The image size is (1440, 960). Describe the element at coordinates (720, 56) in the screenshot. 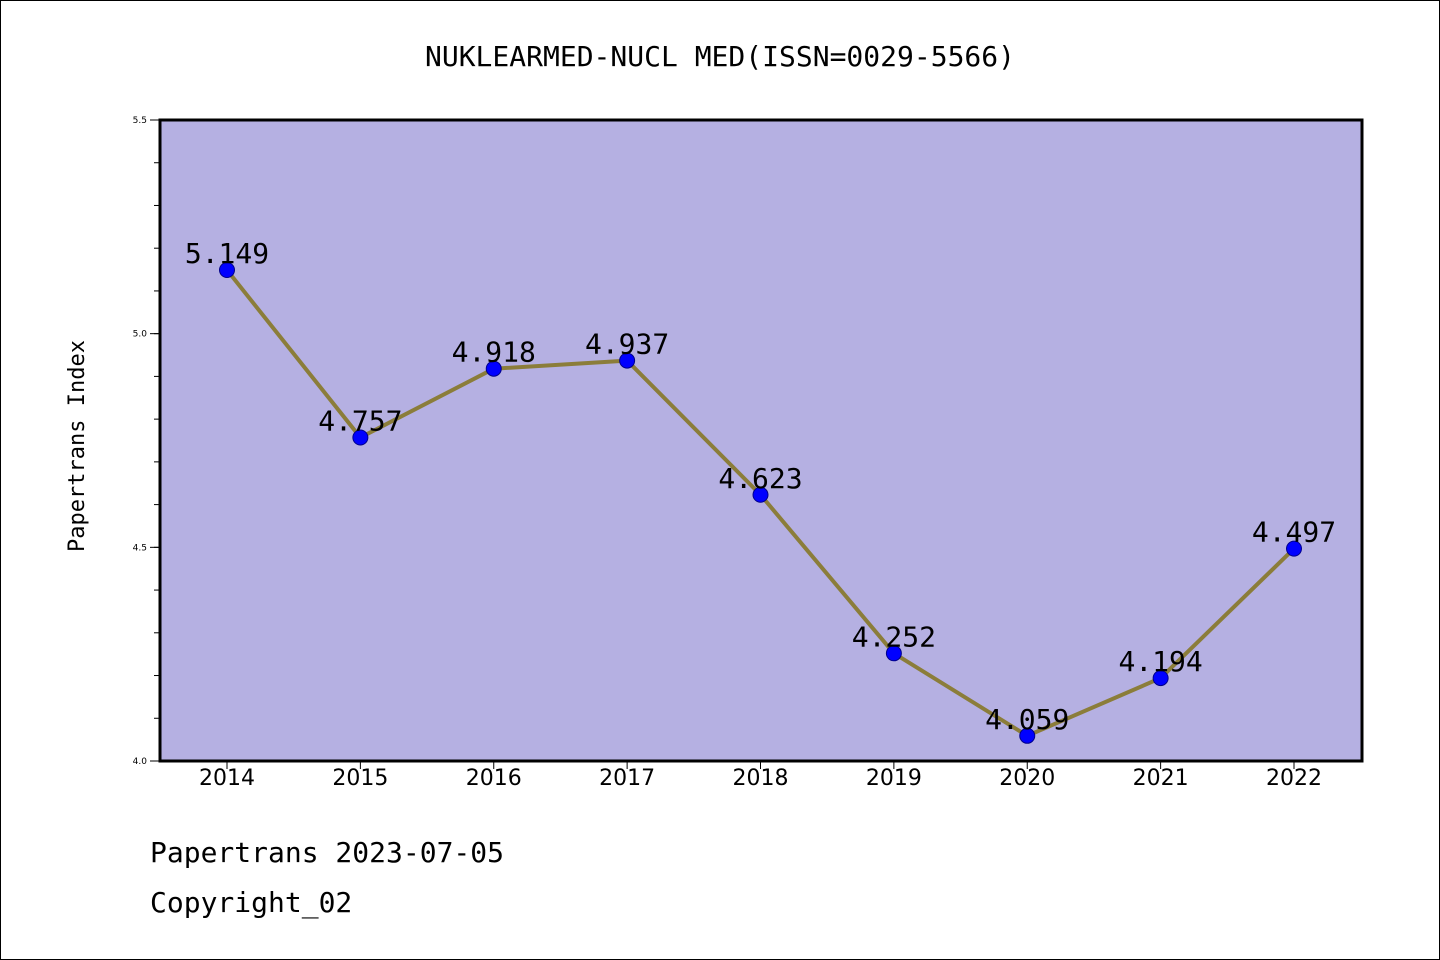

I see `chart-title: NUKLEARMED-NUCL MED(ISSN=0029-5566)` at that location.